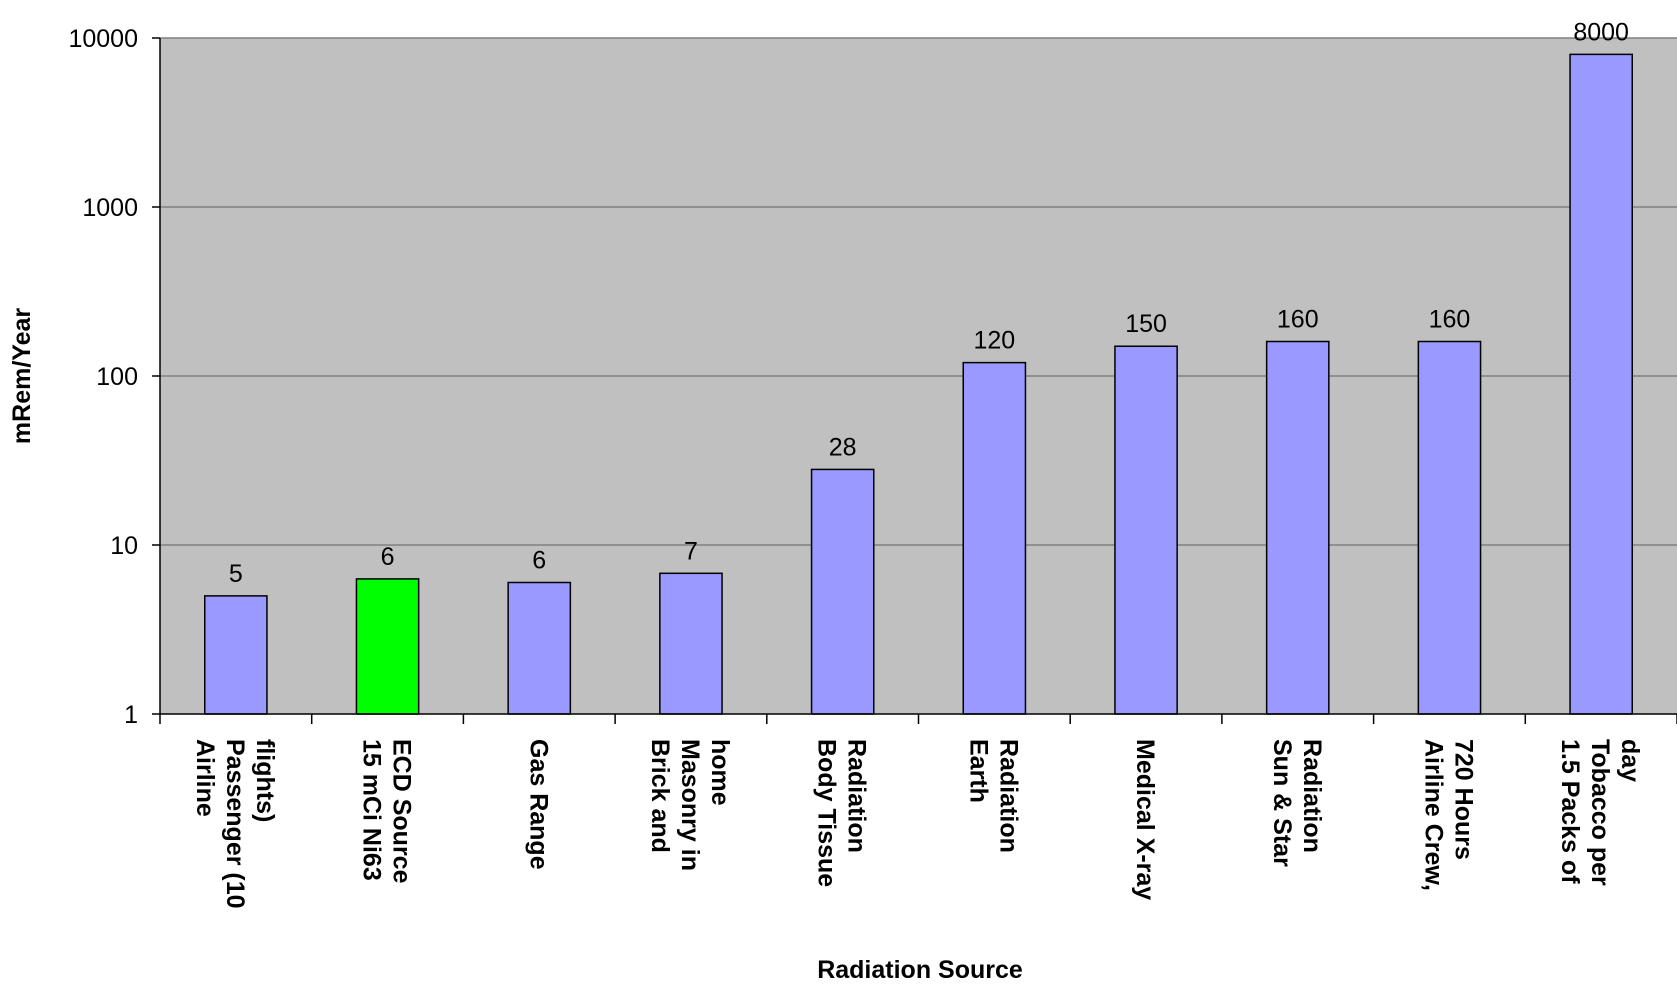 This screenshot has width=1677, height=985. I want to click on x-axis-title: Radiation Source, so click(920, 970).